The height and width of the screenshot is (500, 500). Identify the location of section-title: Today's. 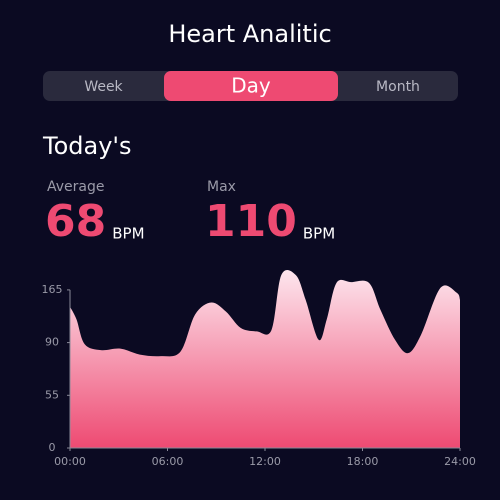
(87, 146).